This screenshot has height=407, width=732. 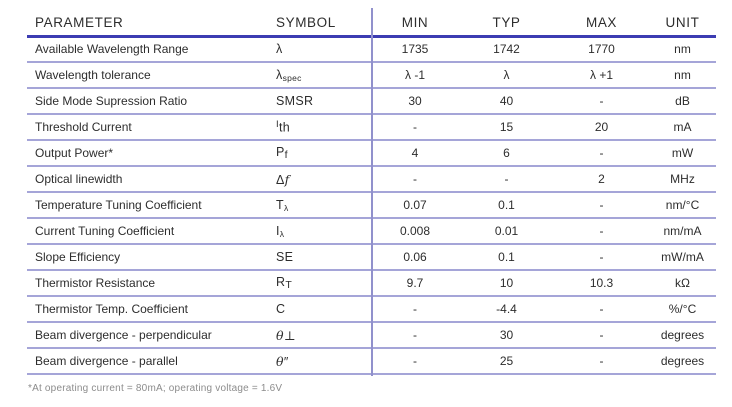 I want to click on parameter-cell: Optical linewidth, so click(x=151, y=179).